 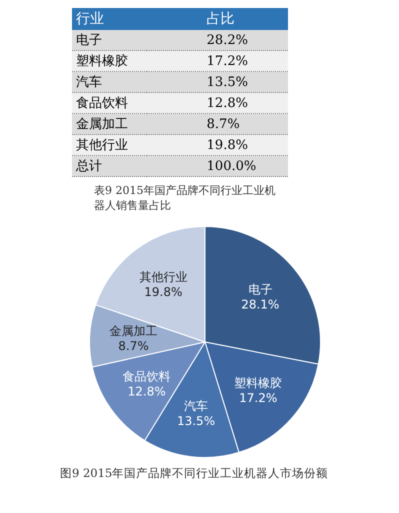 What do you see at coordinates (227, 145) in the screenshot?
I see `text: 19.8%` at bounding box center [227, 145].